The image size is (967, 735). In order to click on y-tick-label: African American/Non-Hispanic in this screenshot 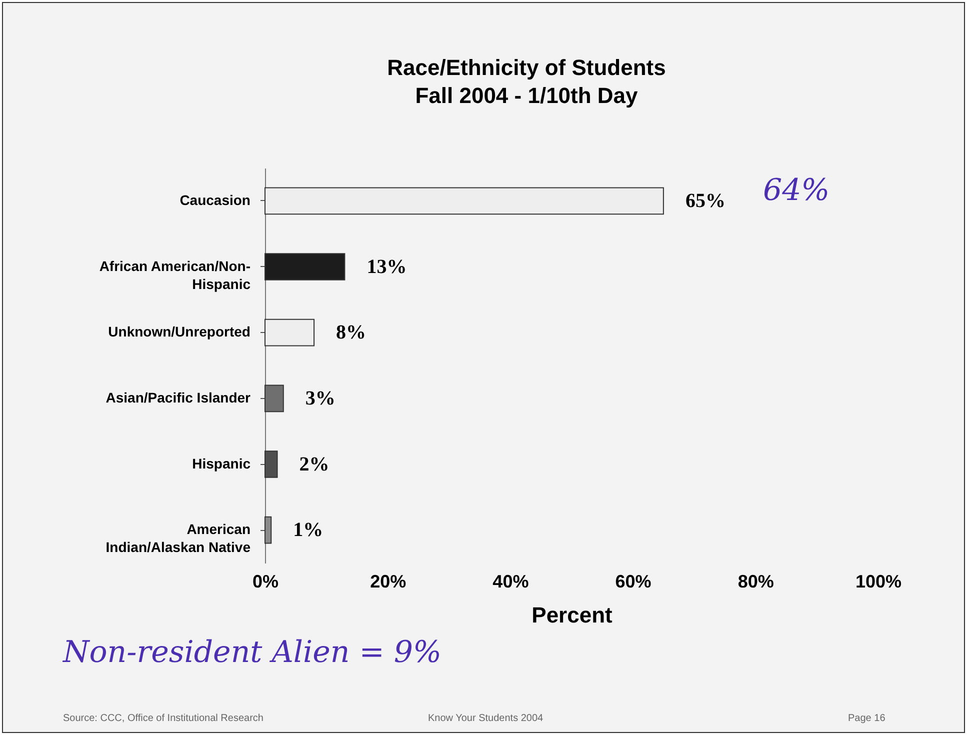, I will do `click(175, 275)`.